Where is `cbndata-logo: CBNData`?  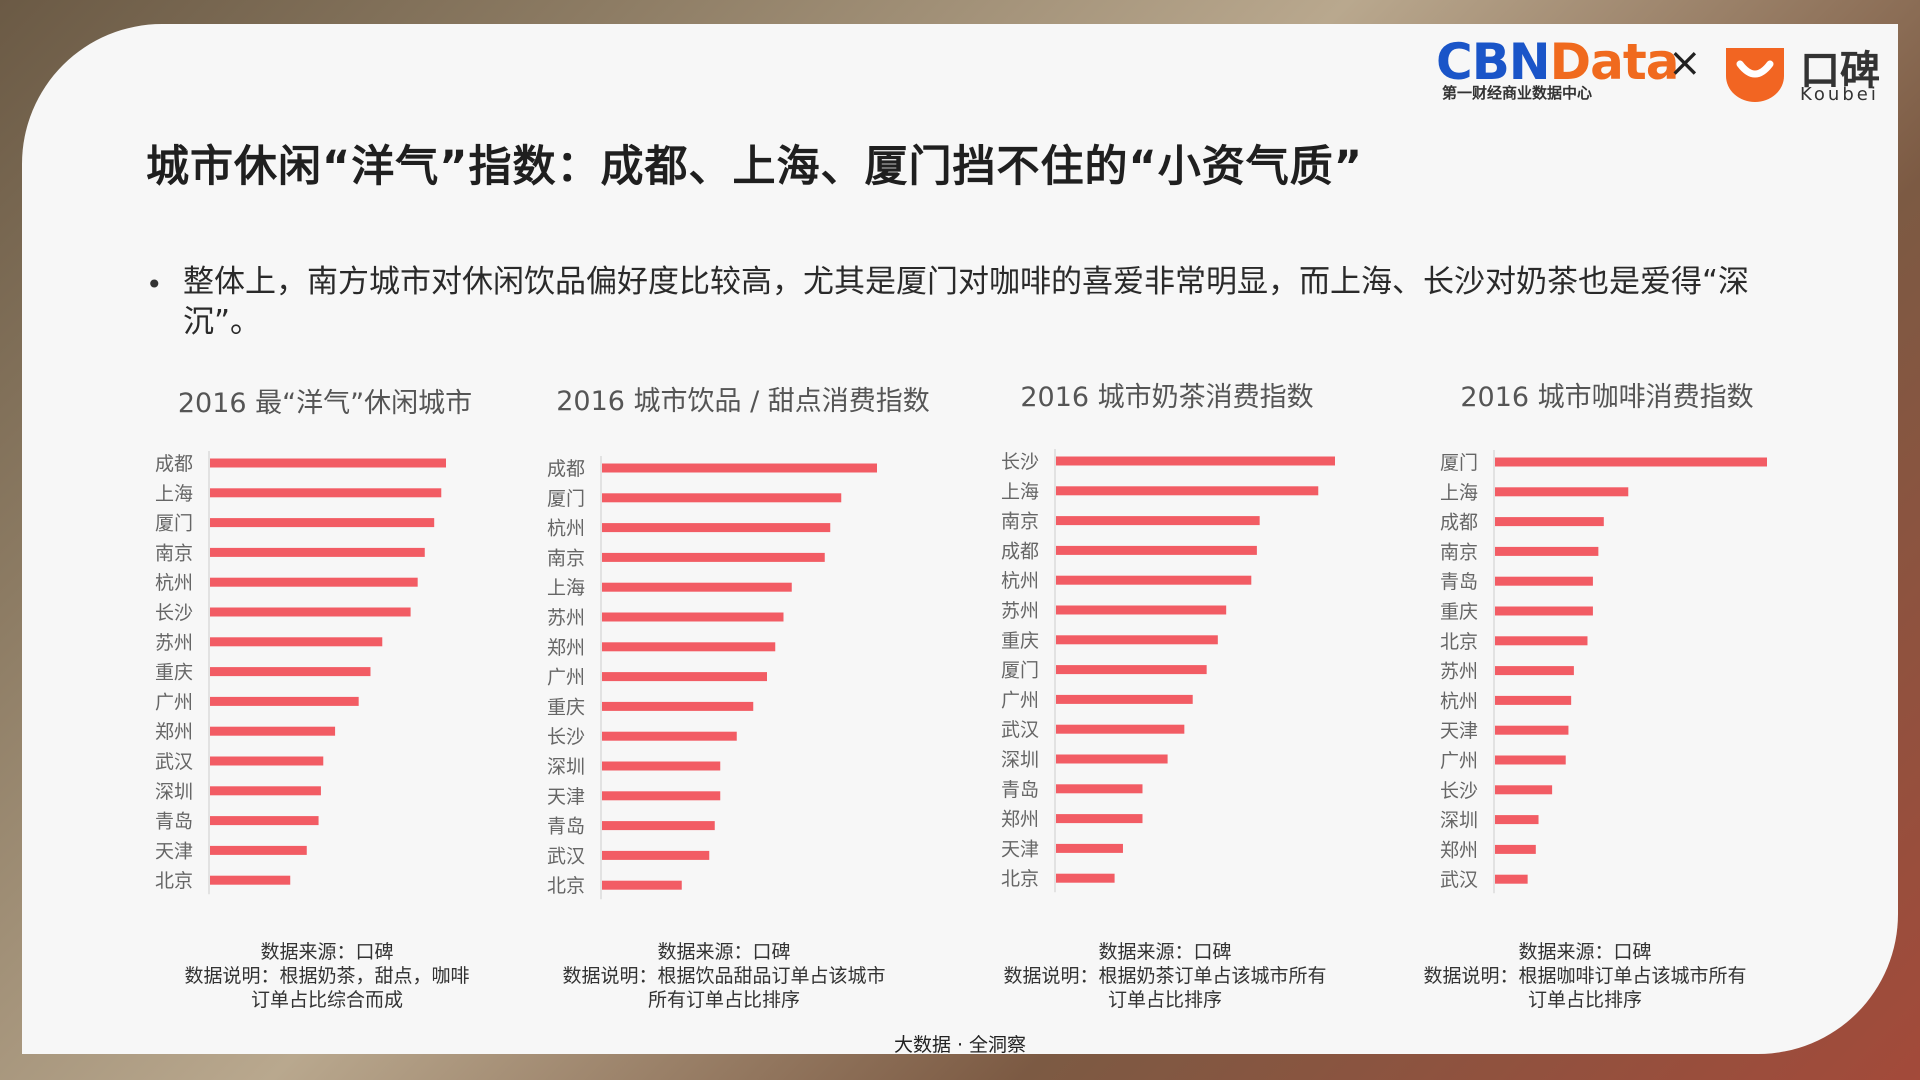
cbndata-logo: CBNData is located at coordinates (1558, 62).